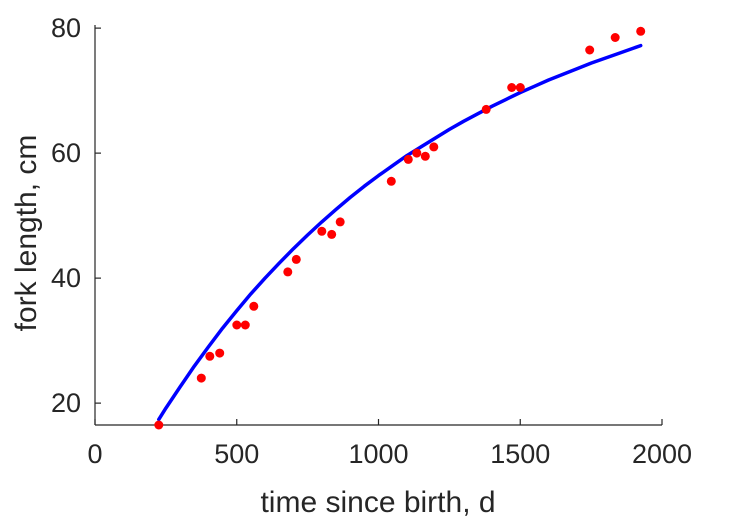 The image size is (729, 521). Describe the element at coordinates (76, 215) in the screenshot. I see `y-axis-ticks: 20 40 60 80` at that location.